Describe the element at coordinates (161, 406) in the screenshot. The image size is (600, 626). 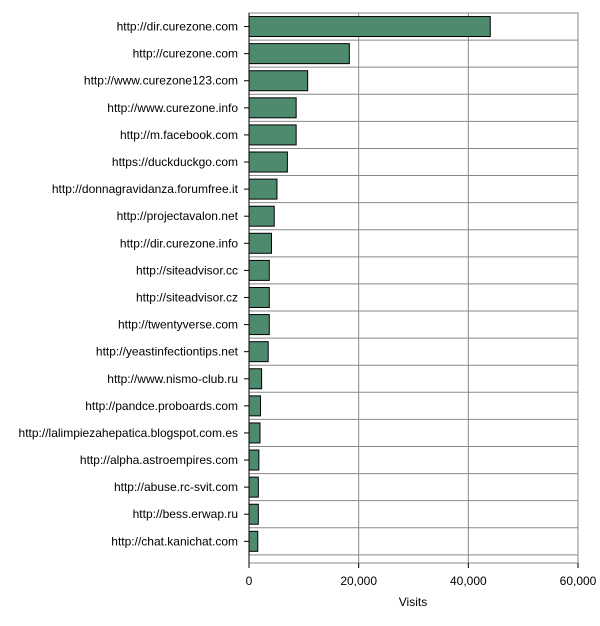
I see `y-tick-label: http://pandce.proboards.com` at that location.